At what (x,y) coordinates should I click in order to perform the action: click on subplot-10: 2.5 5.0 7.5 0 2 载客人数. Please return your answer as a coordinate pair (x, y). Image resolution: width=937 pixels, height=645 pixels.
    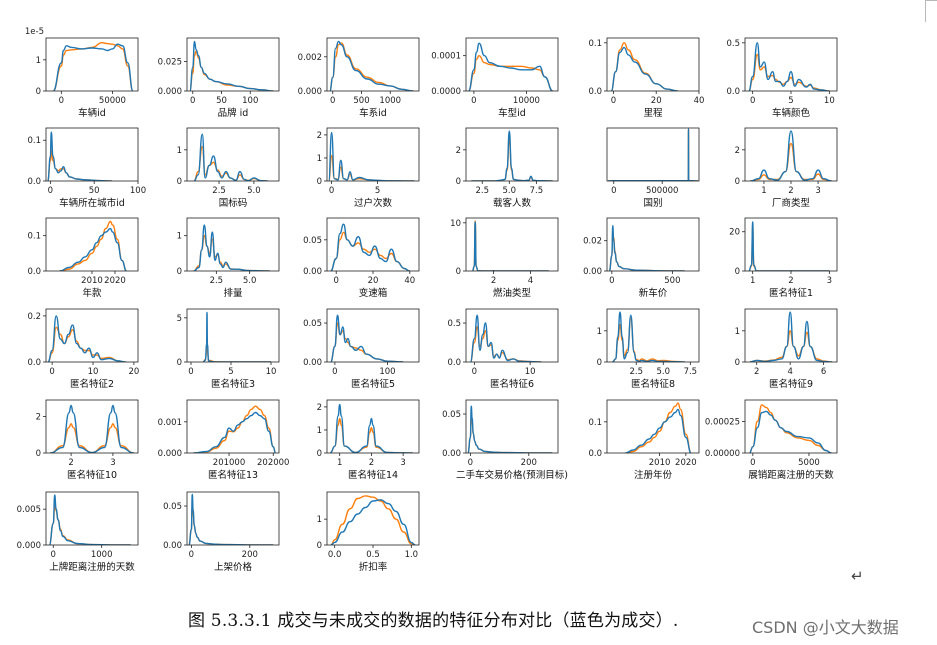
    Looking at the image, I should click on (507, 168).